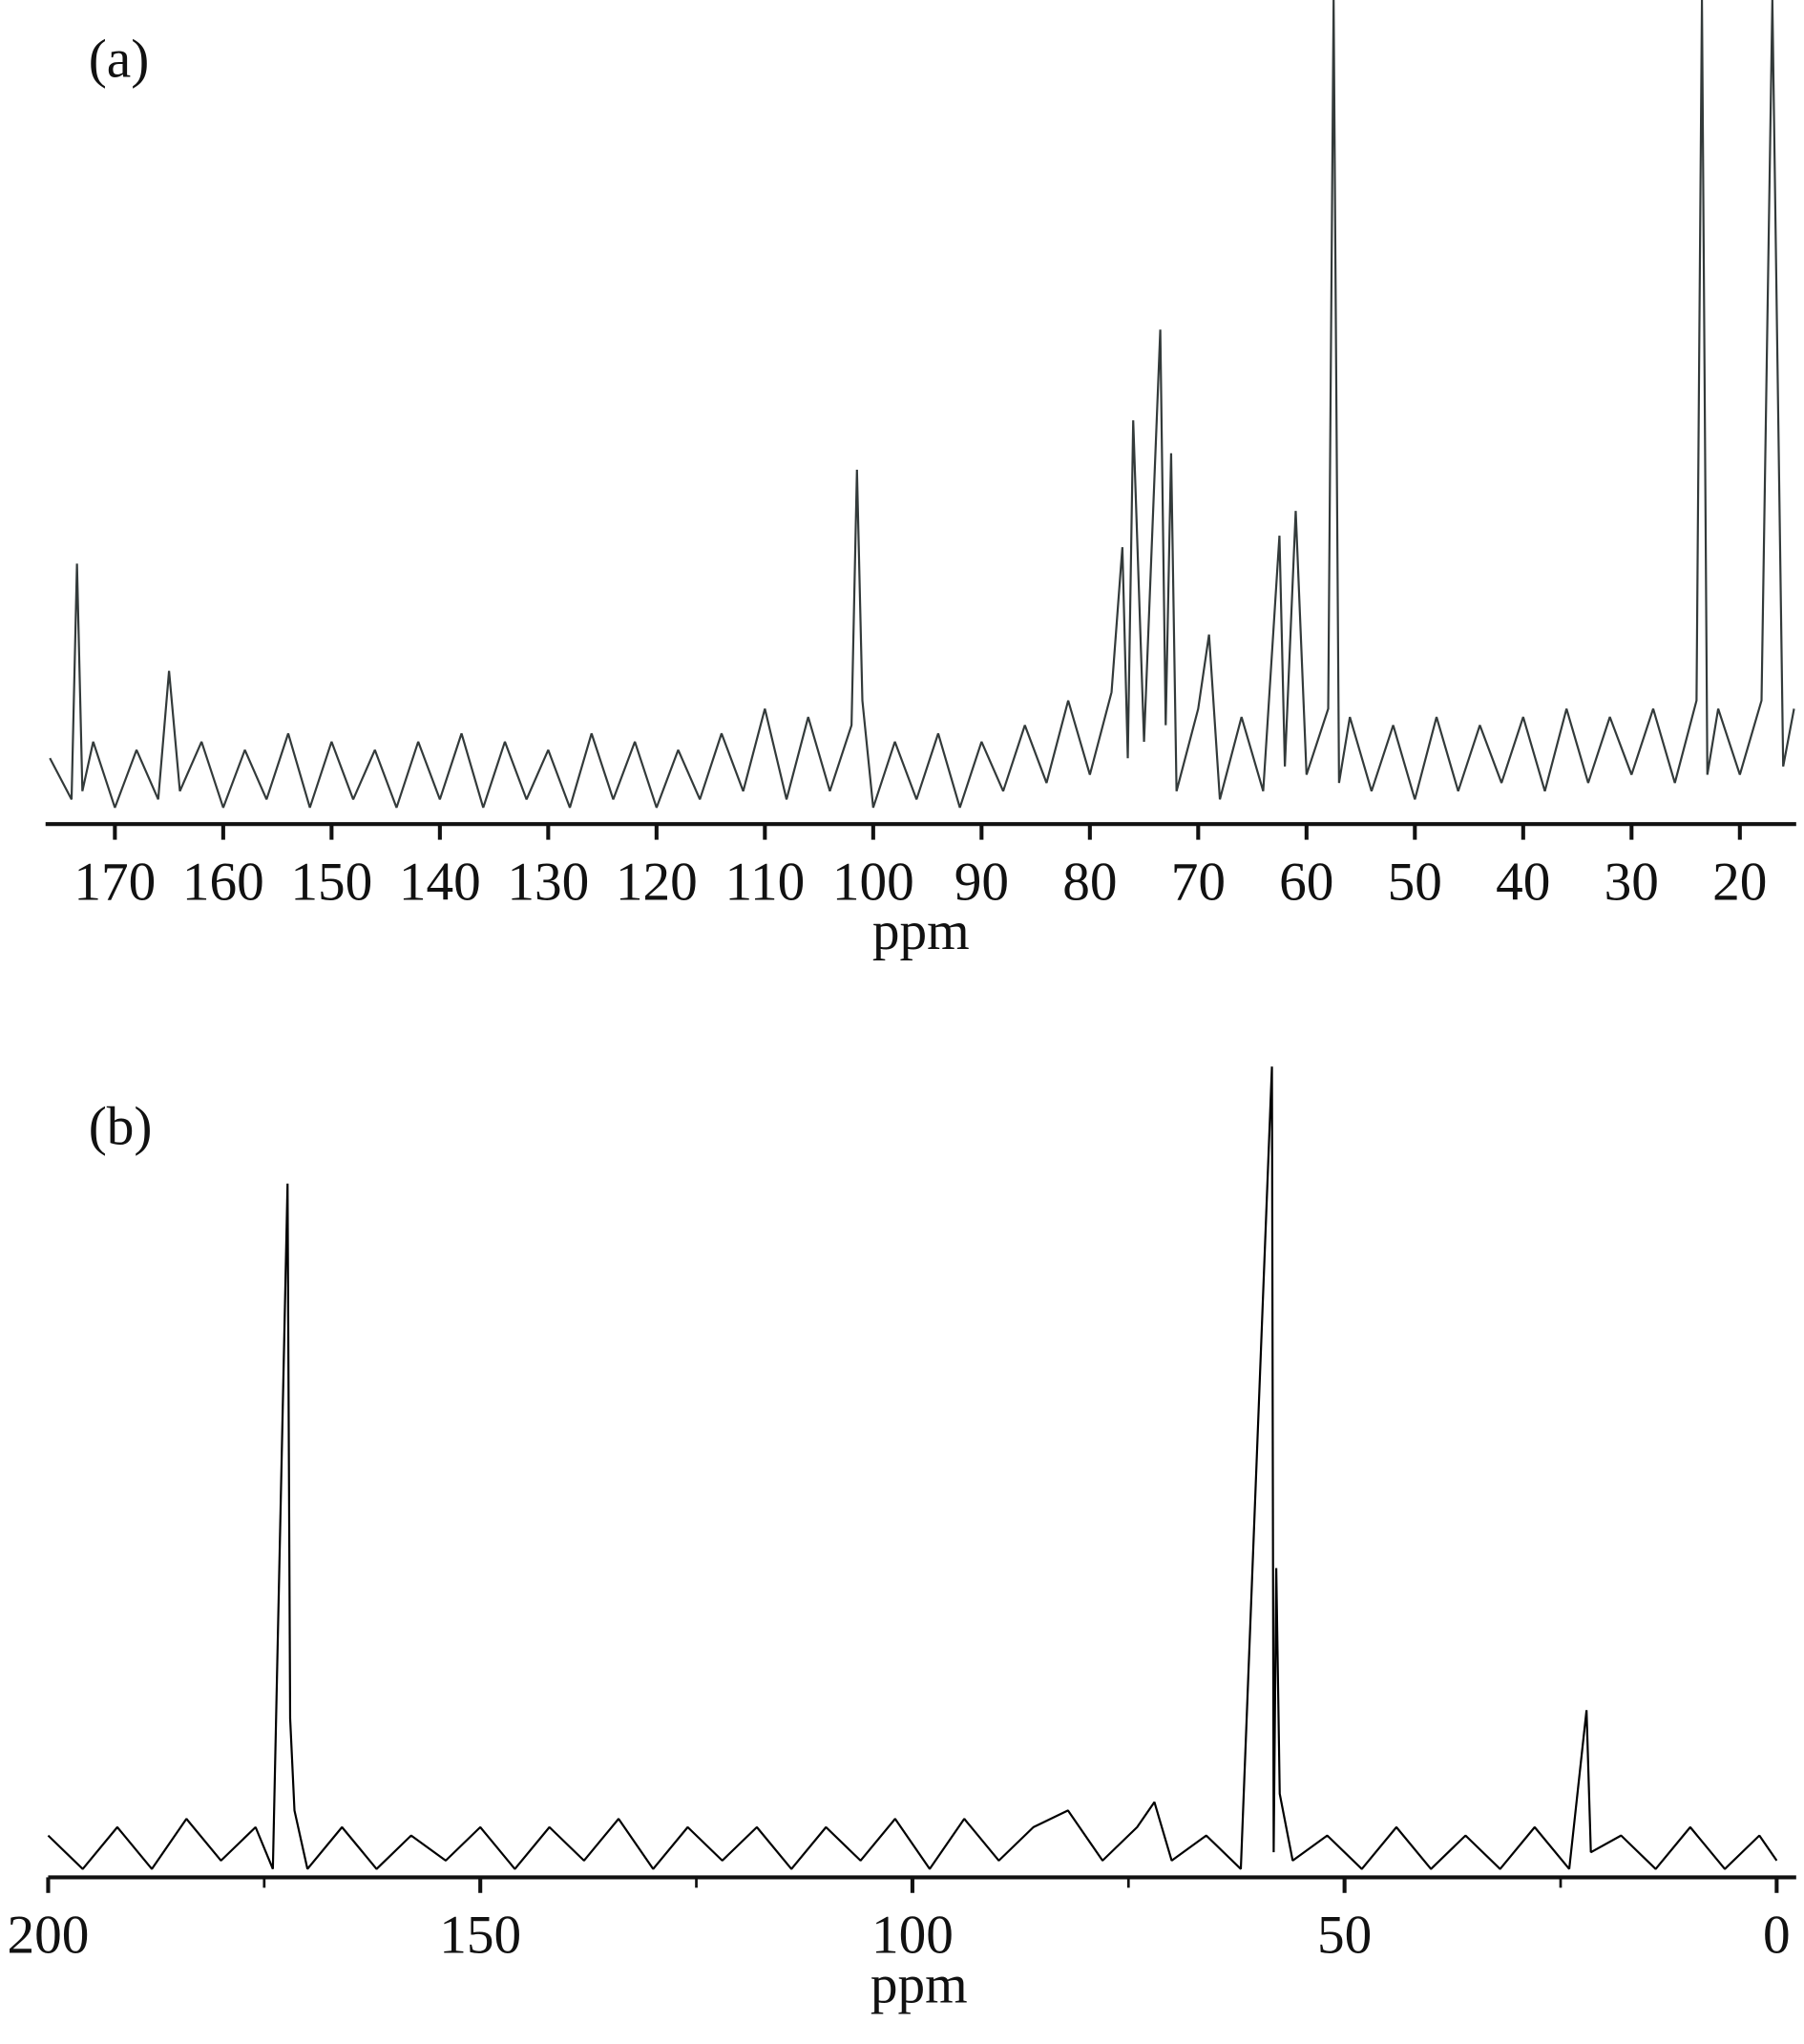  What do you see at coordinates (657, 882) in the screenshot?
I see `x-tick-label: 120` at bounding box center [657, 882].